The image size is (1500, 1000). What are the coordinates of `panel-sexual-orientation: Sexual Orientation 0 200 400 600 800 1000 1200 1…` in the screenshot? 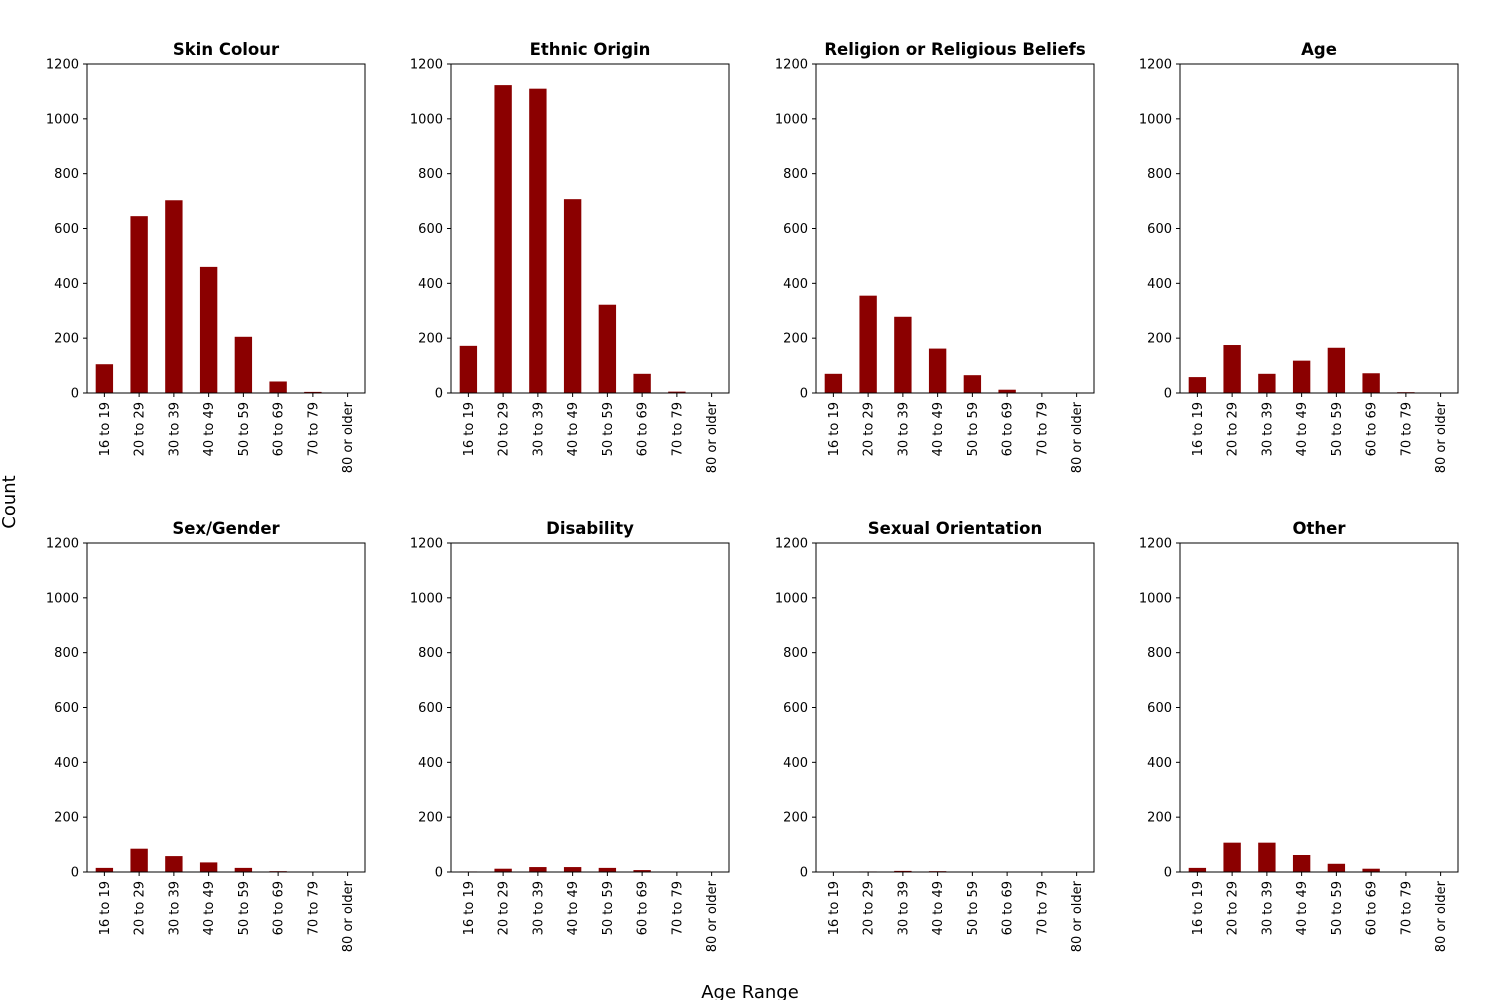 It's located at (935, 735).